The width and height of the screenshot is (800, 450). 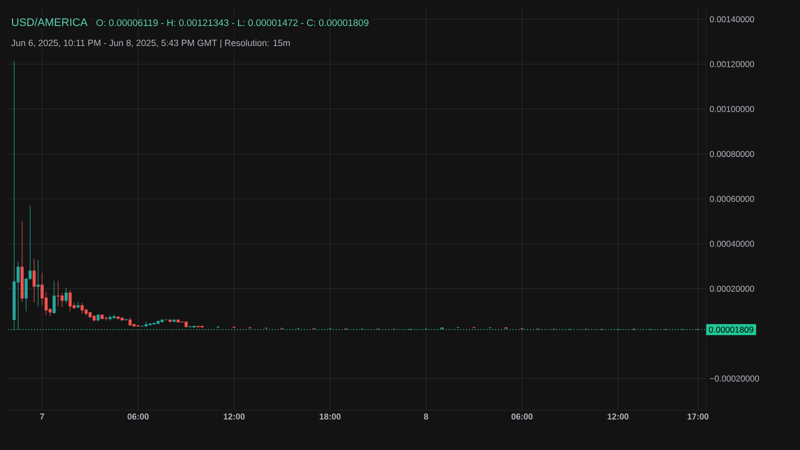 I want to click on y-tick-label: 0.00060000, so click(x=732, y=199).